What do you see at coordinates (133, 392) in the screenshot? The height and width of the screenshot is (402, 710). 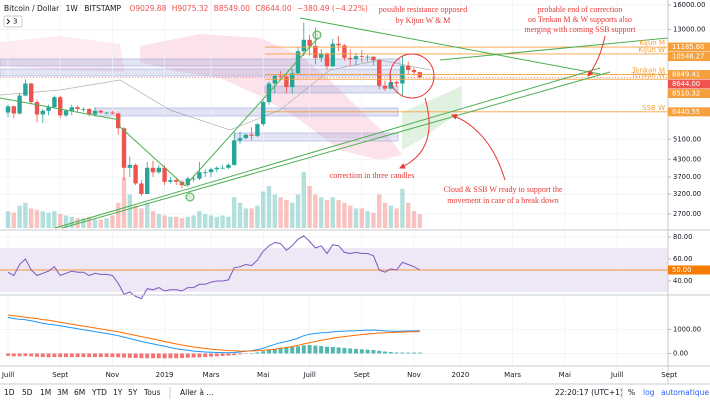 I see `range-button: 5Y` at bounding box center [133, 392].